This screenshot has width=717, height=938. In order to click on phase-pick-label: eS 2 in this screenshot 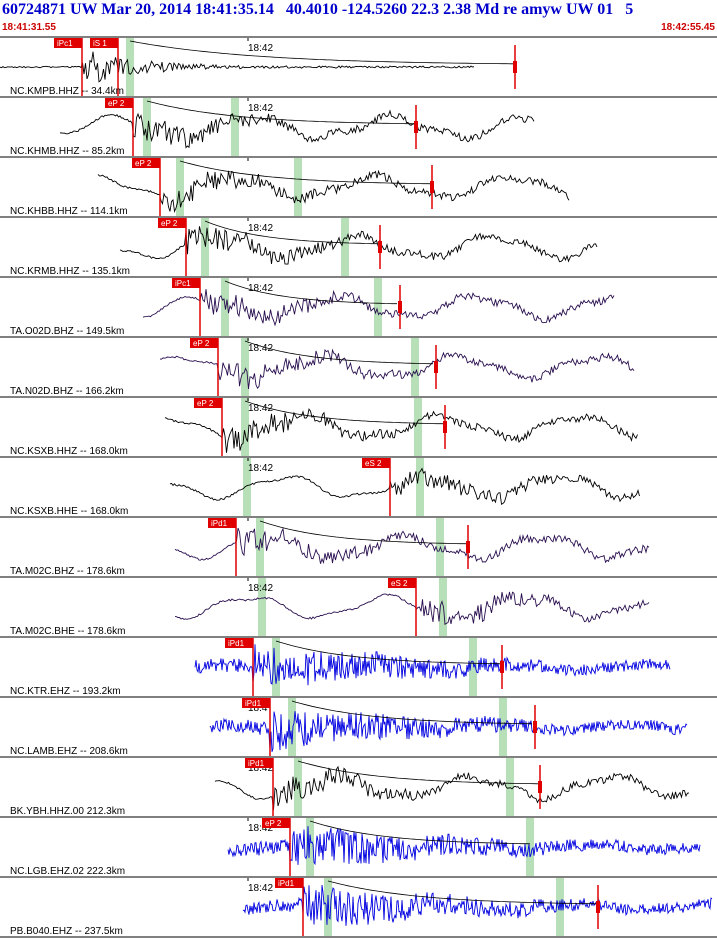, I will do `click(399, 583)`.